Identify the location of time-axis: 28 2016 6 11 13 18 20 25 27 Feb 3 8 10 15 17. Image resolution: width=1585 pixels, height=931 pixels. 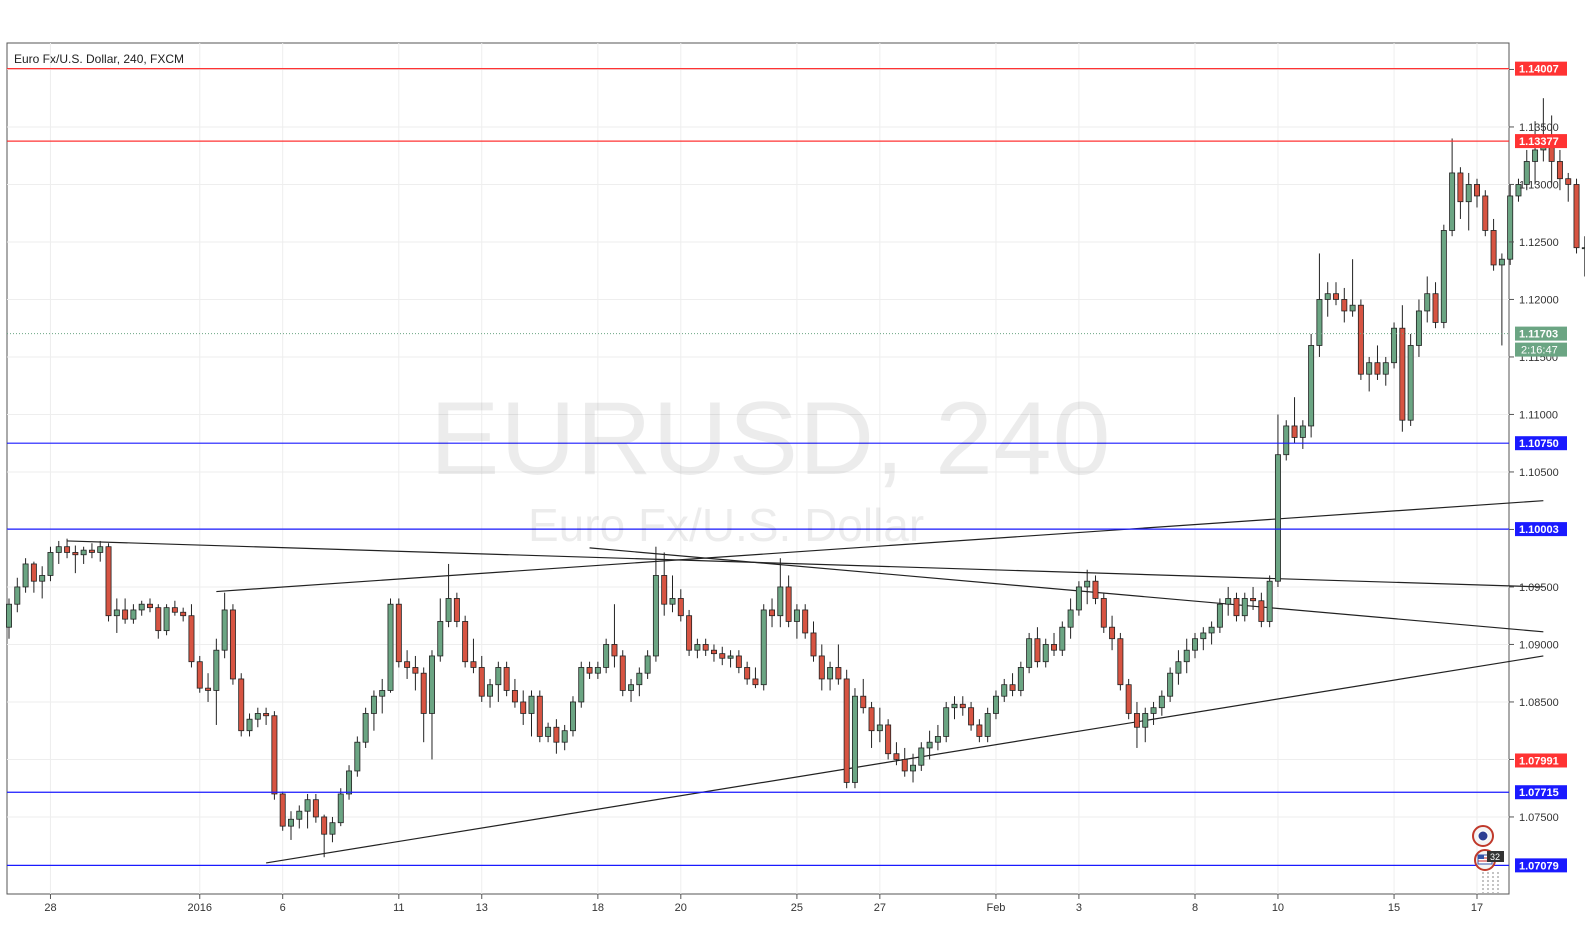
(763, 904).